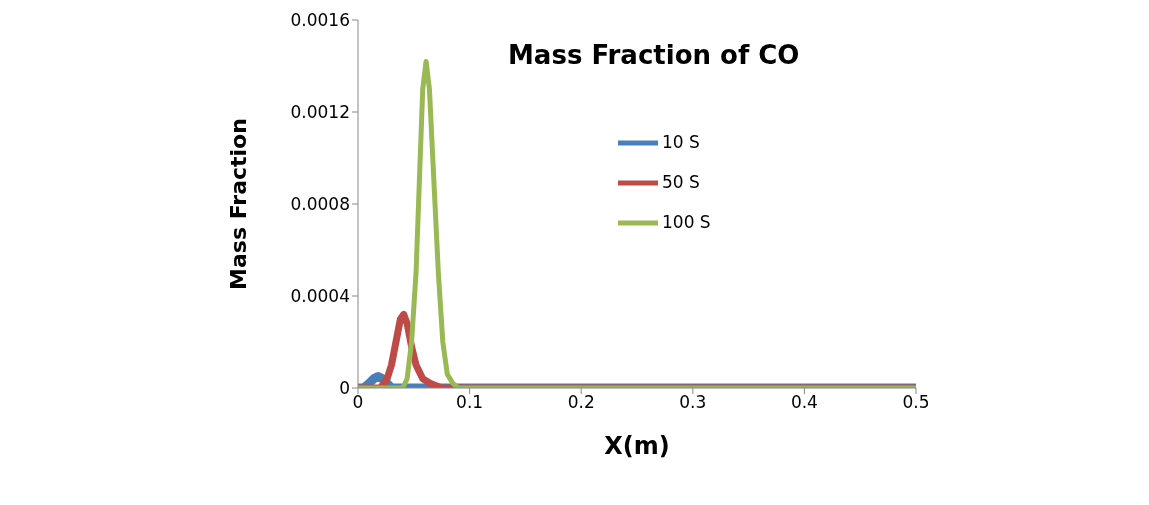 The height and width of the screenshot is (505, 1149). I want to click on x-tick-label: 0.5, so click(916, 402).